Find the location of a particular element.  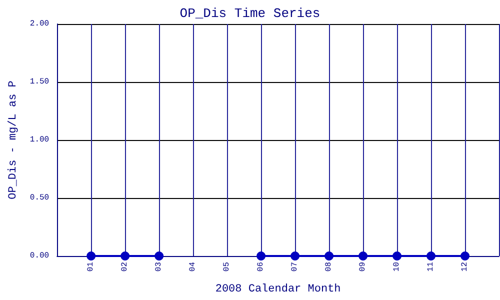

x-tick-label: 05 is located at coordinates (227, 267).